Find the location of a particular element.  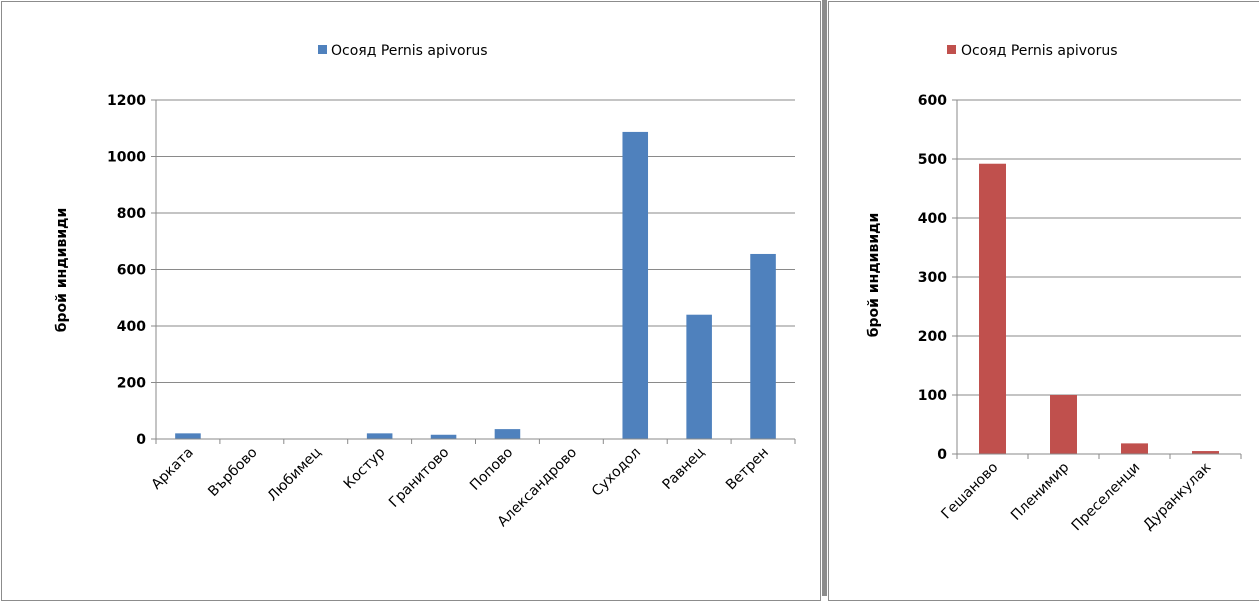

right-y-axis-label: брой индивиди is located at coordinates (874, 275).